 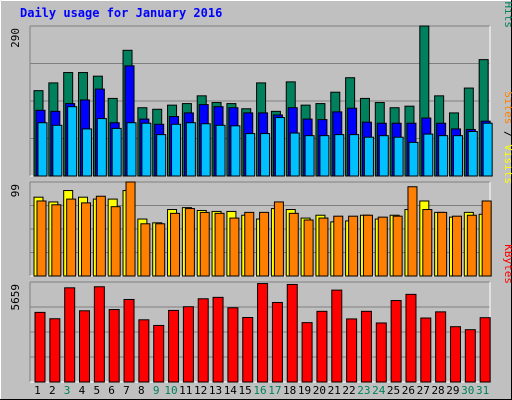 I want to click on kbytes-panel-legend-part: KBytes, so click(x=507, y=264).